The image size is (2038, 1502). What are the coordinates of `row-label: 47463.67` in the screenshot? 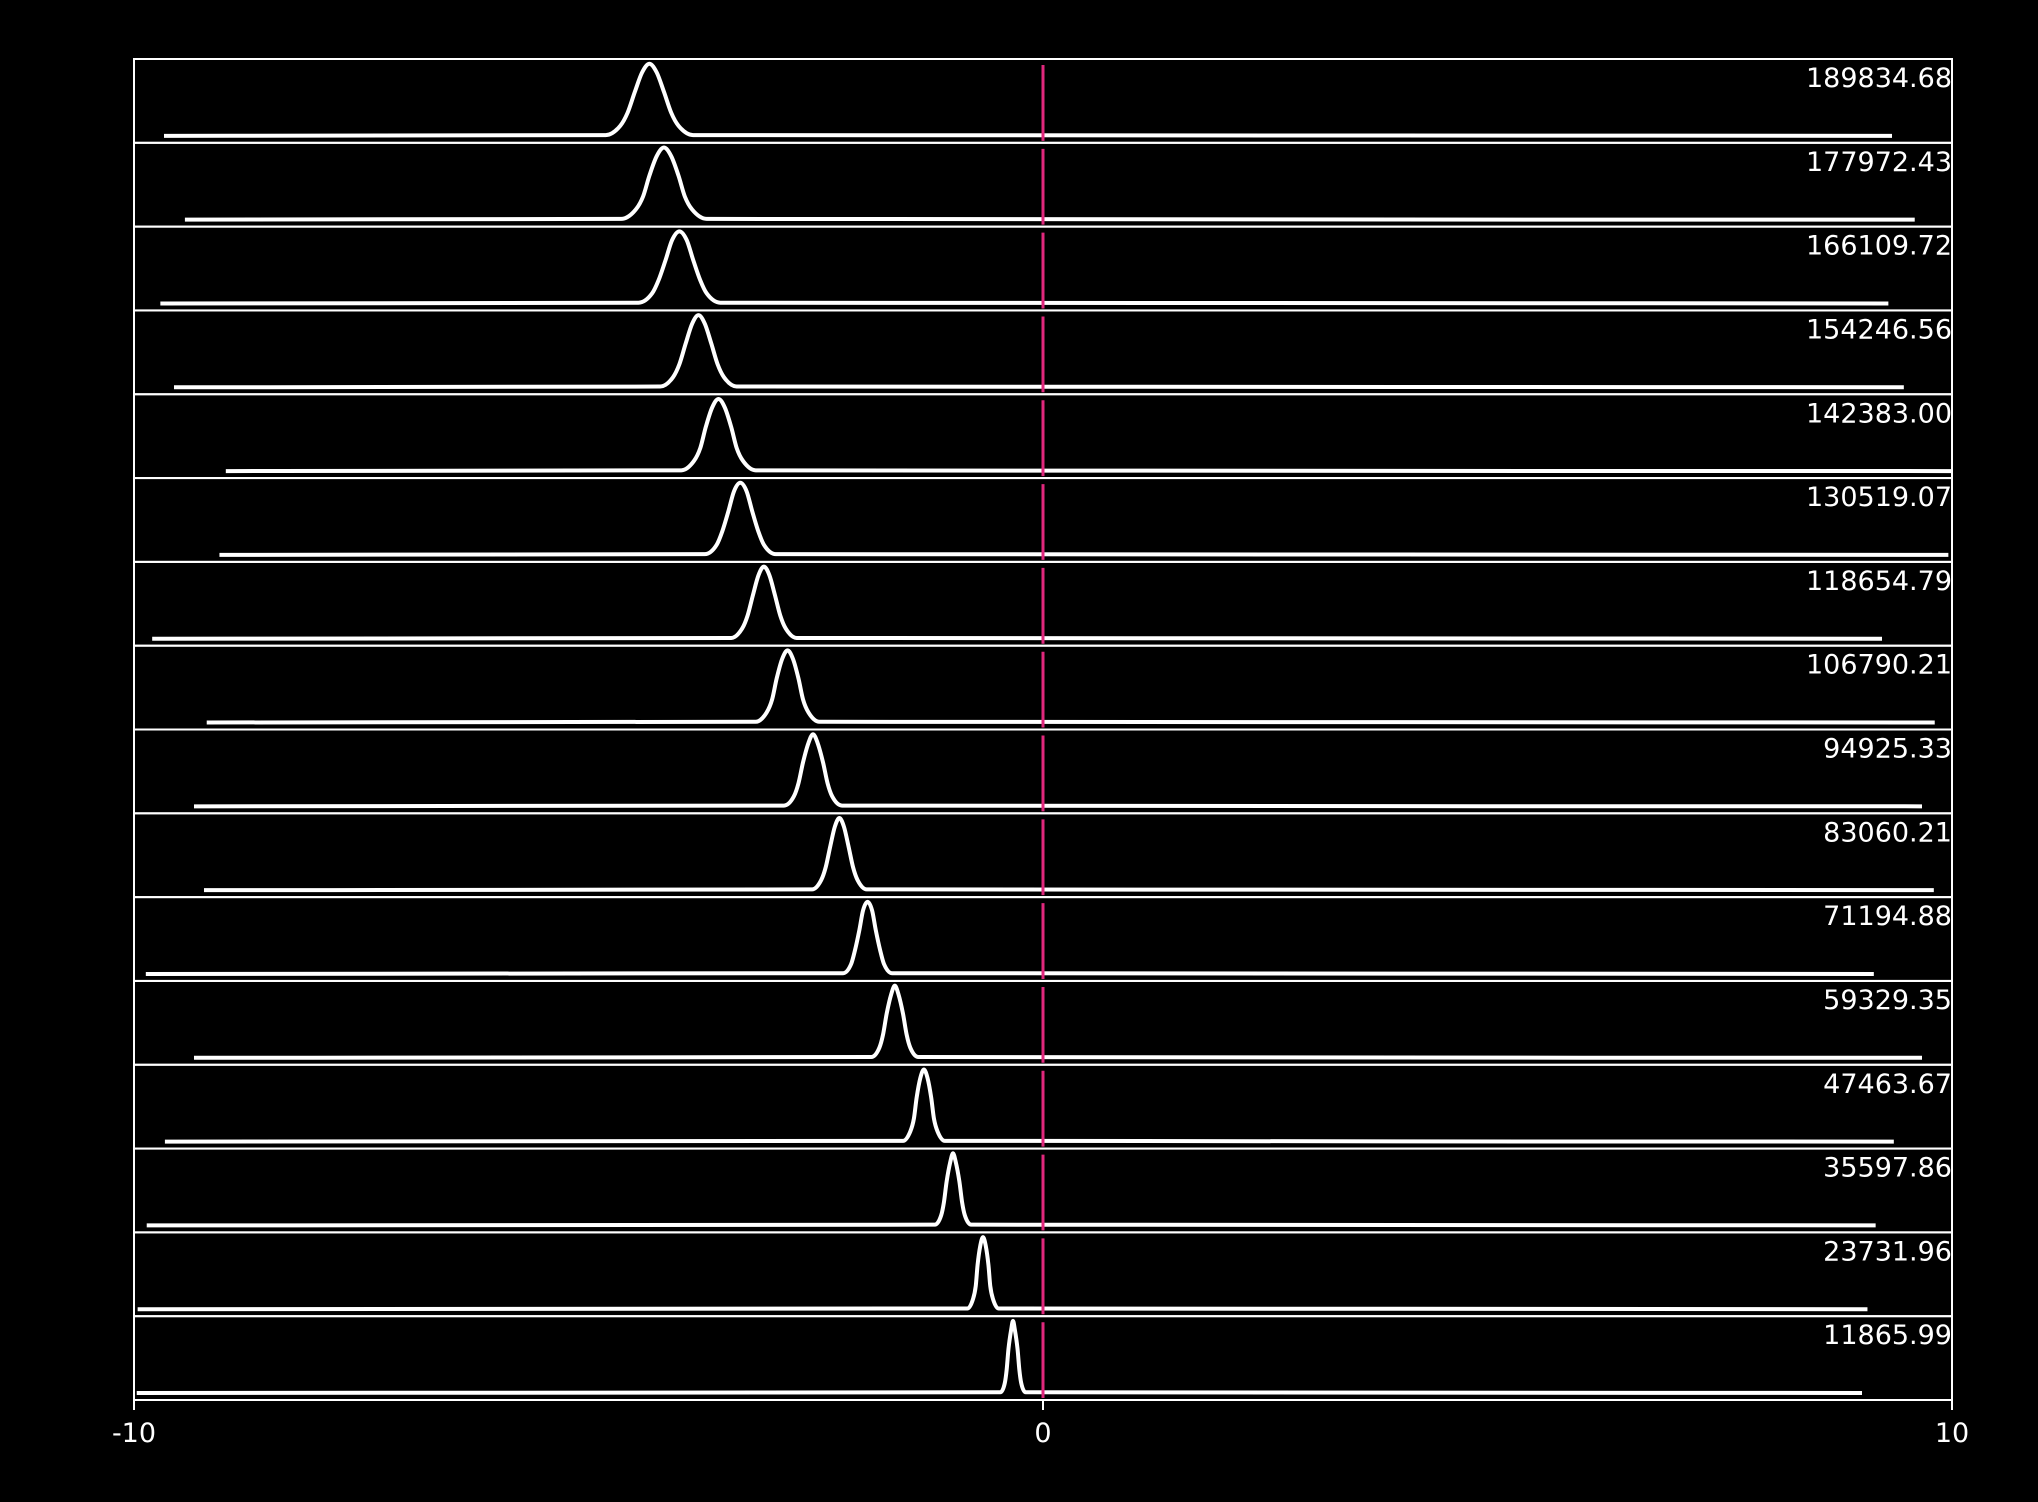 It's located at (1887, 1084).